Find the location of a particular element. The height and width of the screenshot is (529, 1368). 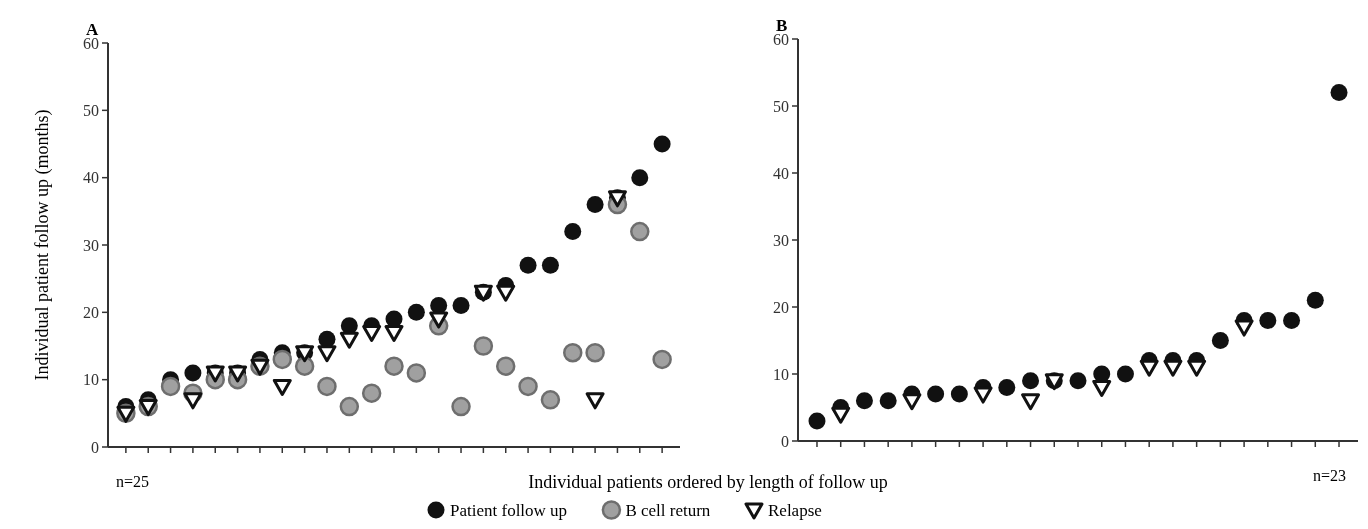

text: n=25 is located at coordinates (133, 481).